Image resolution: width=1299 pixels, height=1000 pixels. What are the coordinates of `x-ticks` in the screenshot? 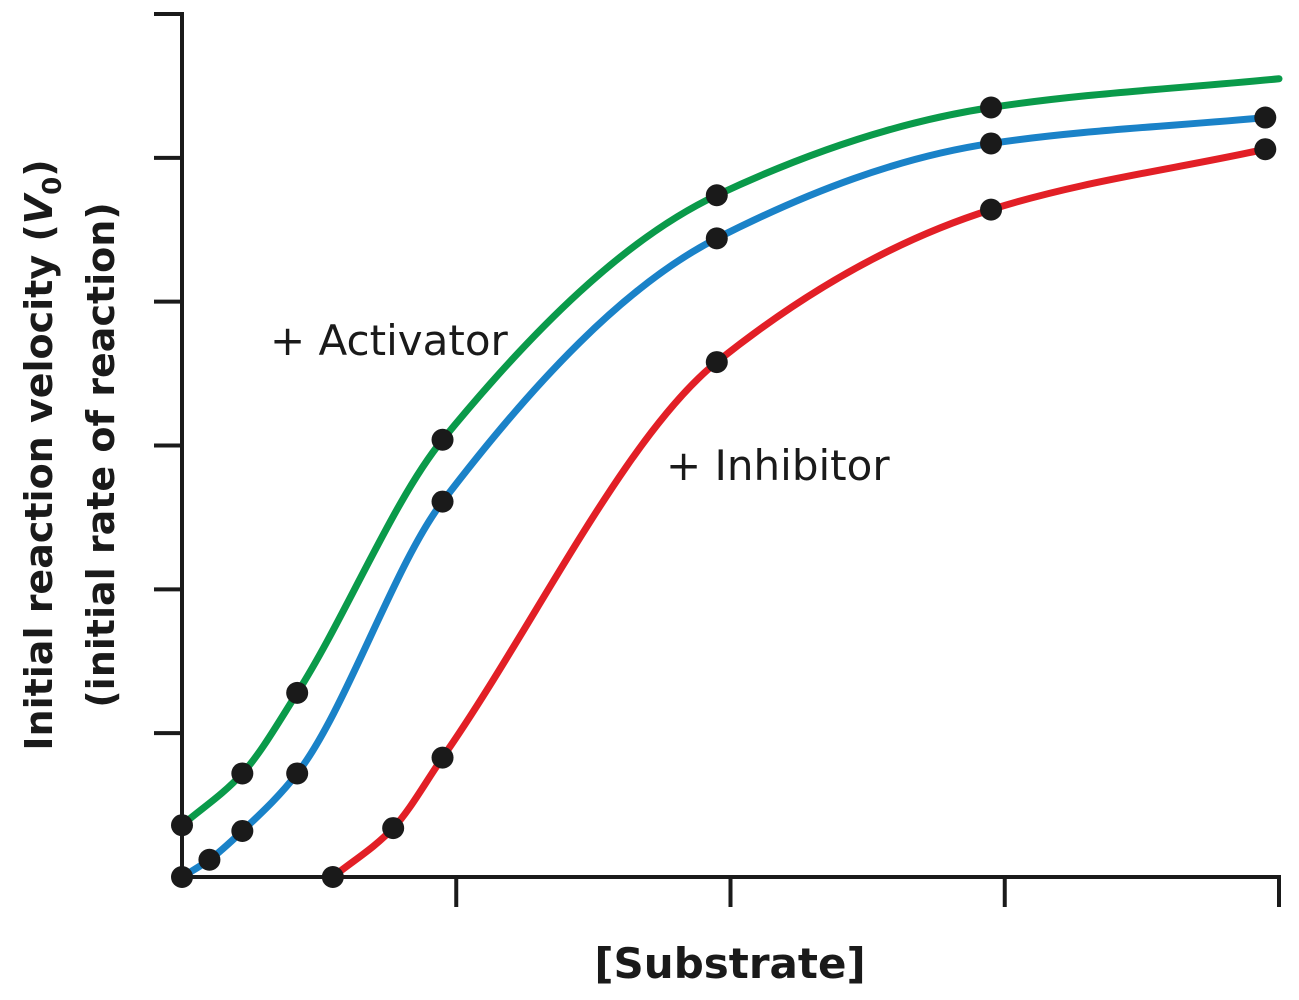 It's located at (867, 892).